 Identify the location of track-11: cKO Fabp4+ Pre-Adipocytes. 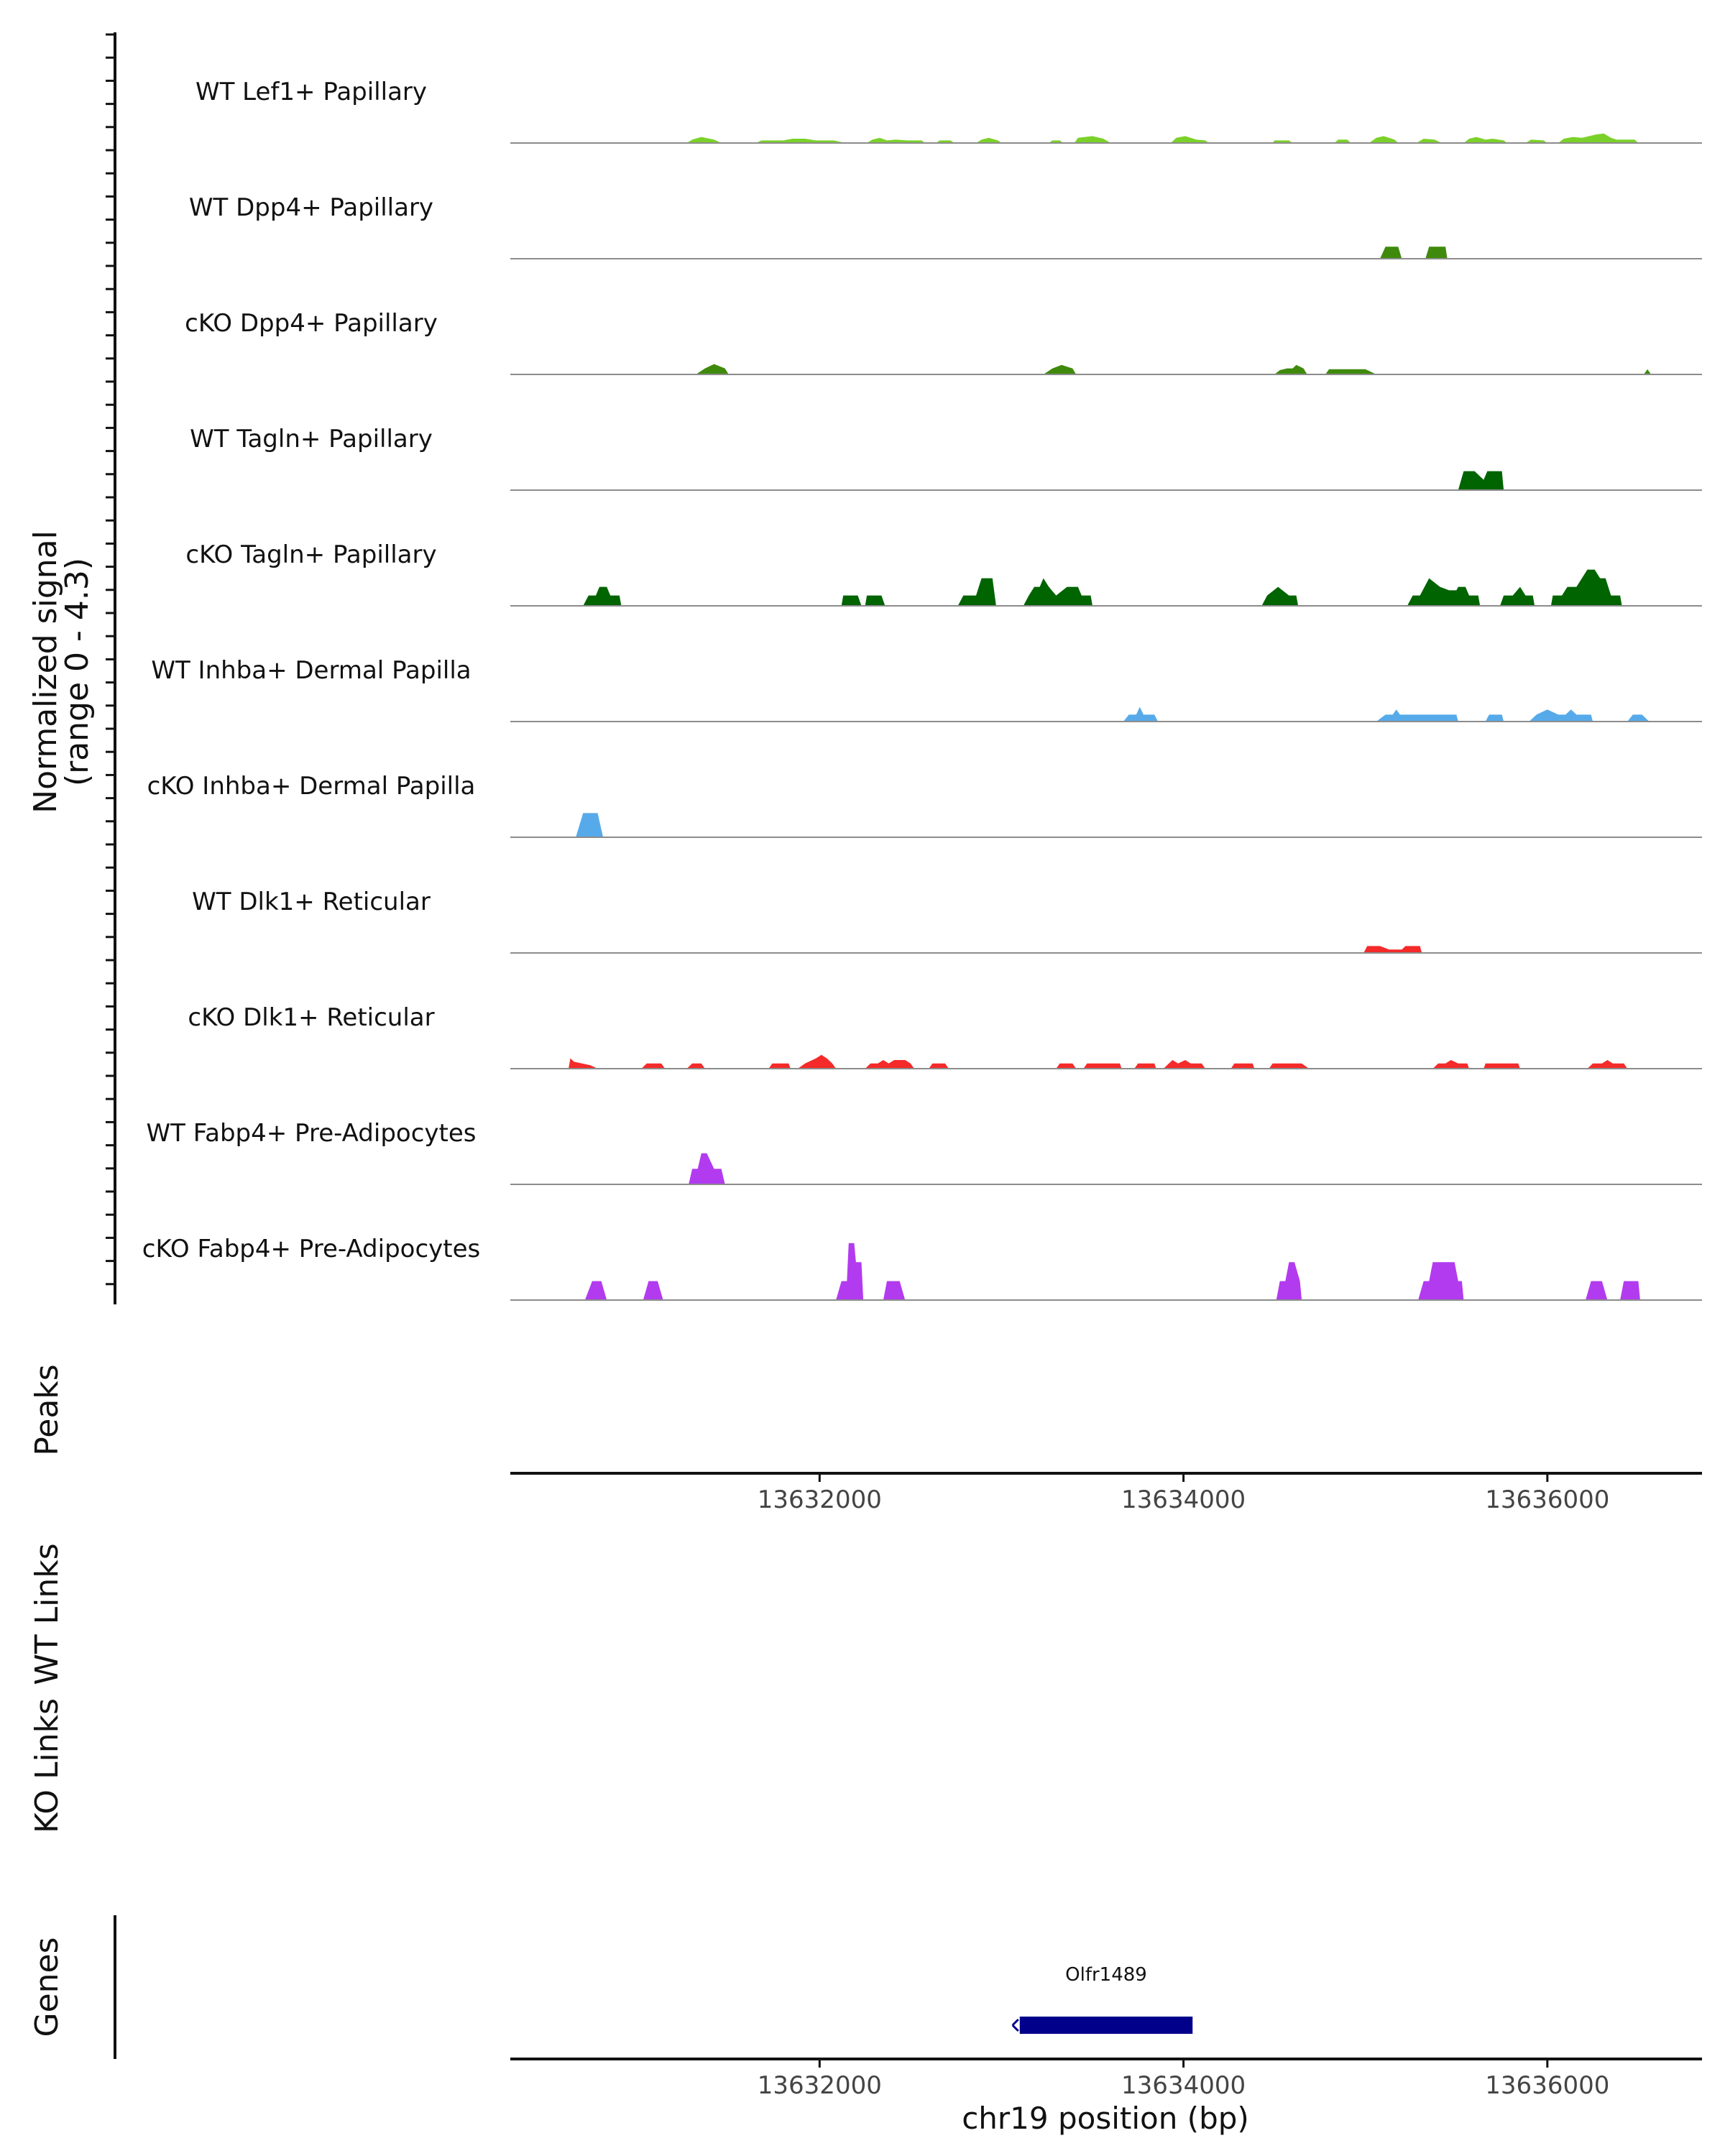
(922, 1268).